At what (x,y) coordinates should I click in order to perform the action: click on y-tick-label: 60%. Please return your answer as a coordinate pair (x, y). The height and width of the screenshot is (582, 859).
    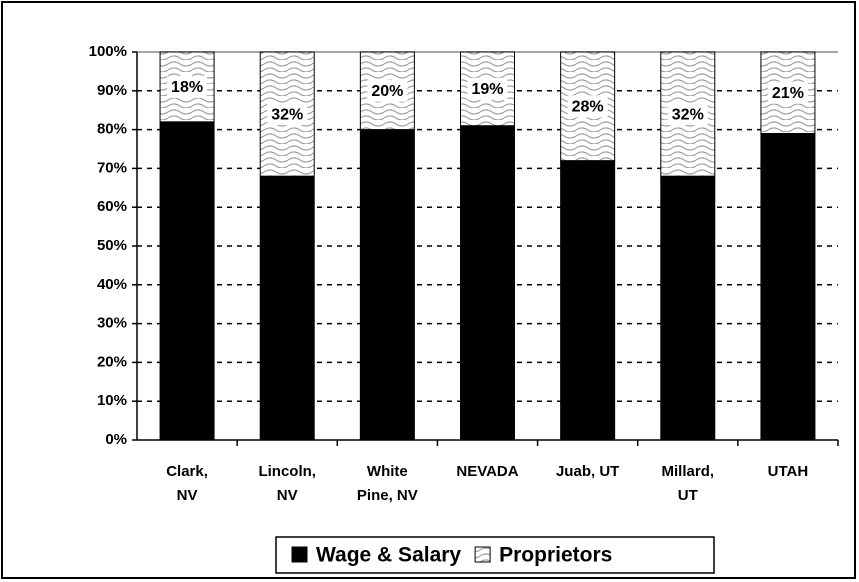
    Looking at the image, I should click on (112, 206).